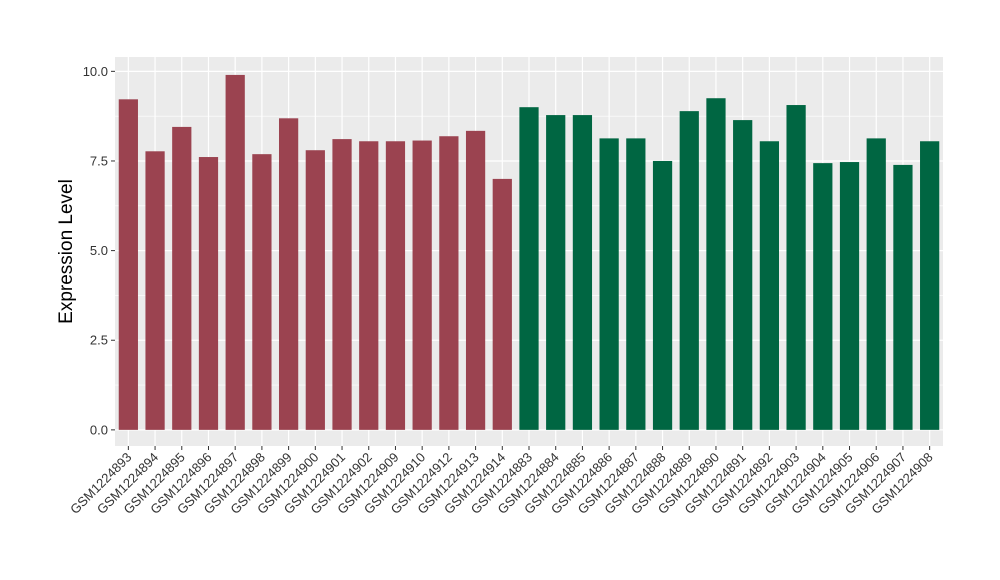 The height and width of the screenshot is (580, 1000). Describe the element at coordinates (796, 267) in the screenshot. I see `bar-GSM1224903` at that location.